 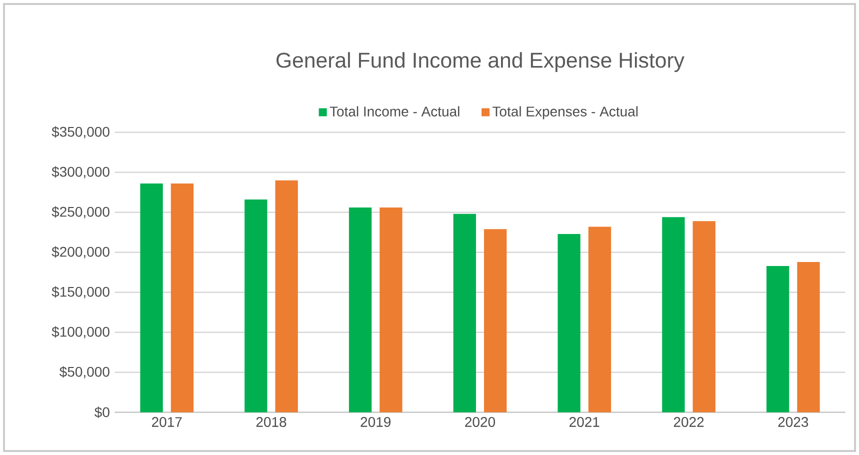 I want to click on legend-label: Total Income - Actual, so click(x=395, y=111).